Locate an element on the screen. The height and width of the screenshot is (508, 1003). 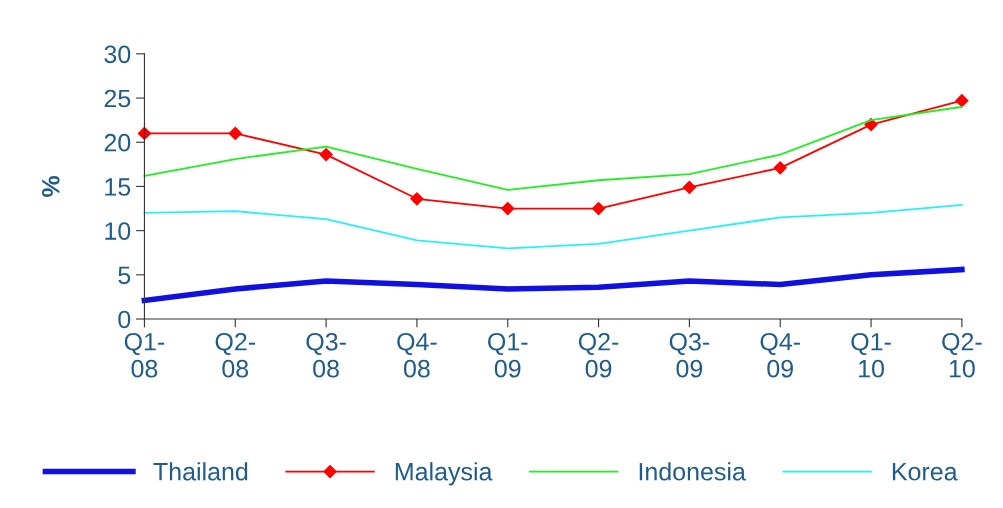
x-tick-label: Q2- 09 is located at coordinates (598, 355).